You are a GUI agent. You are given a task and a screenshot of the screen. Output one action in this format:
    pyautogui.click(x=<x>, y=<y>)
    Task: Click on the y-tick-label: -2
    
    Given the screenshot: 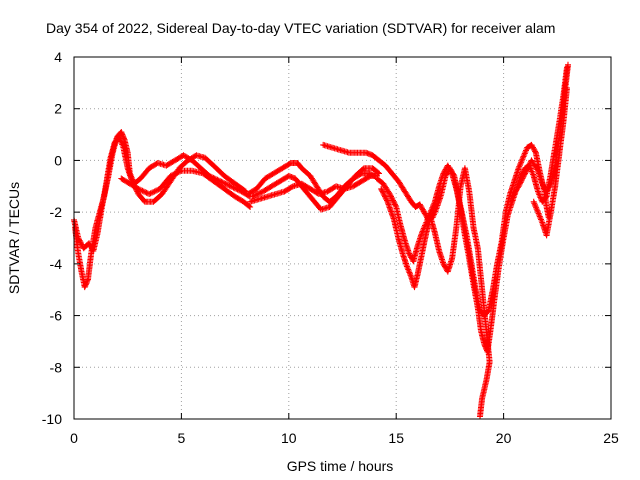 What is the action you would take?
    pyautogui.click(x=56, y=212)
    